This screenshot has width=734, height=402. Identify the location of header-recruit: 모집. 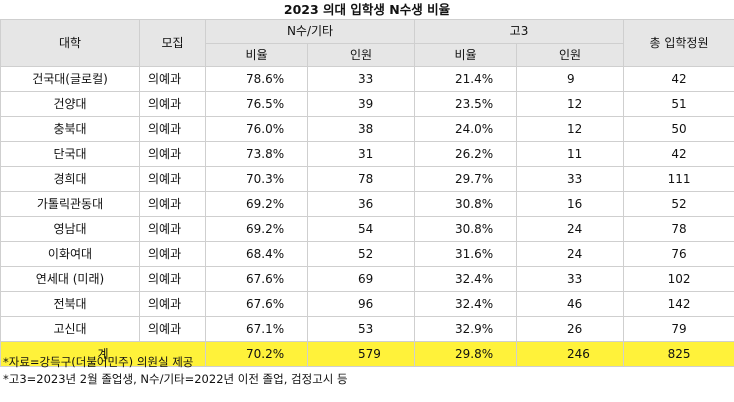
(172, 43).